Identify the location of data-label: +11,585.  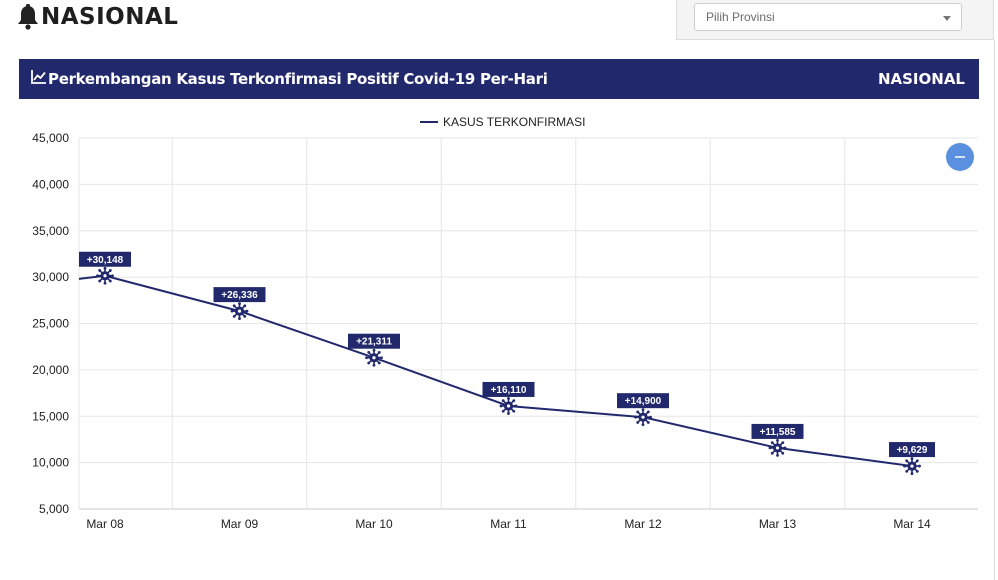
(778, 432).